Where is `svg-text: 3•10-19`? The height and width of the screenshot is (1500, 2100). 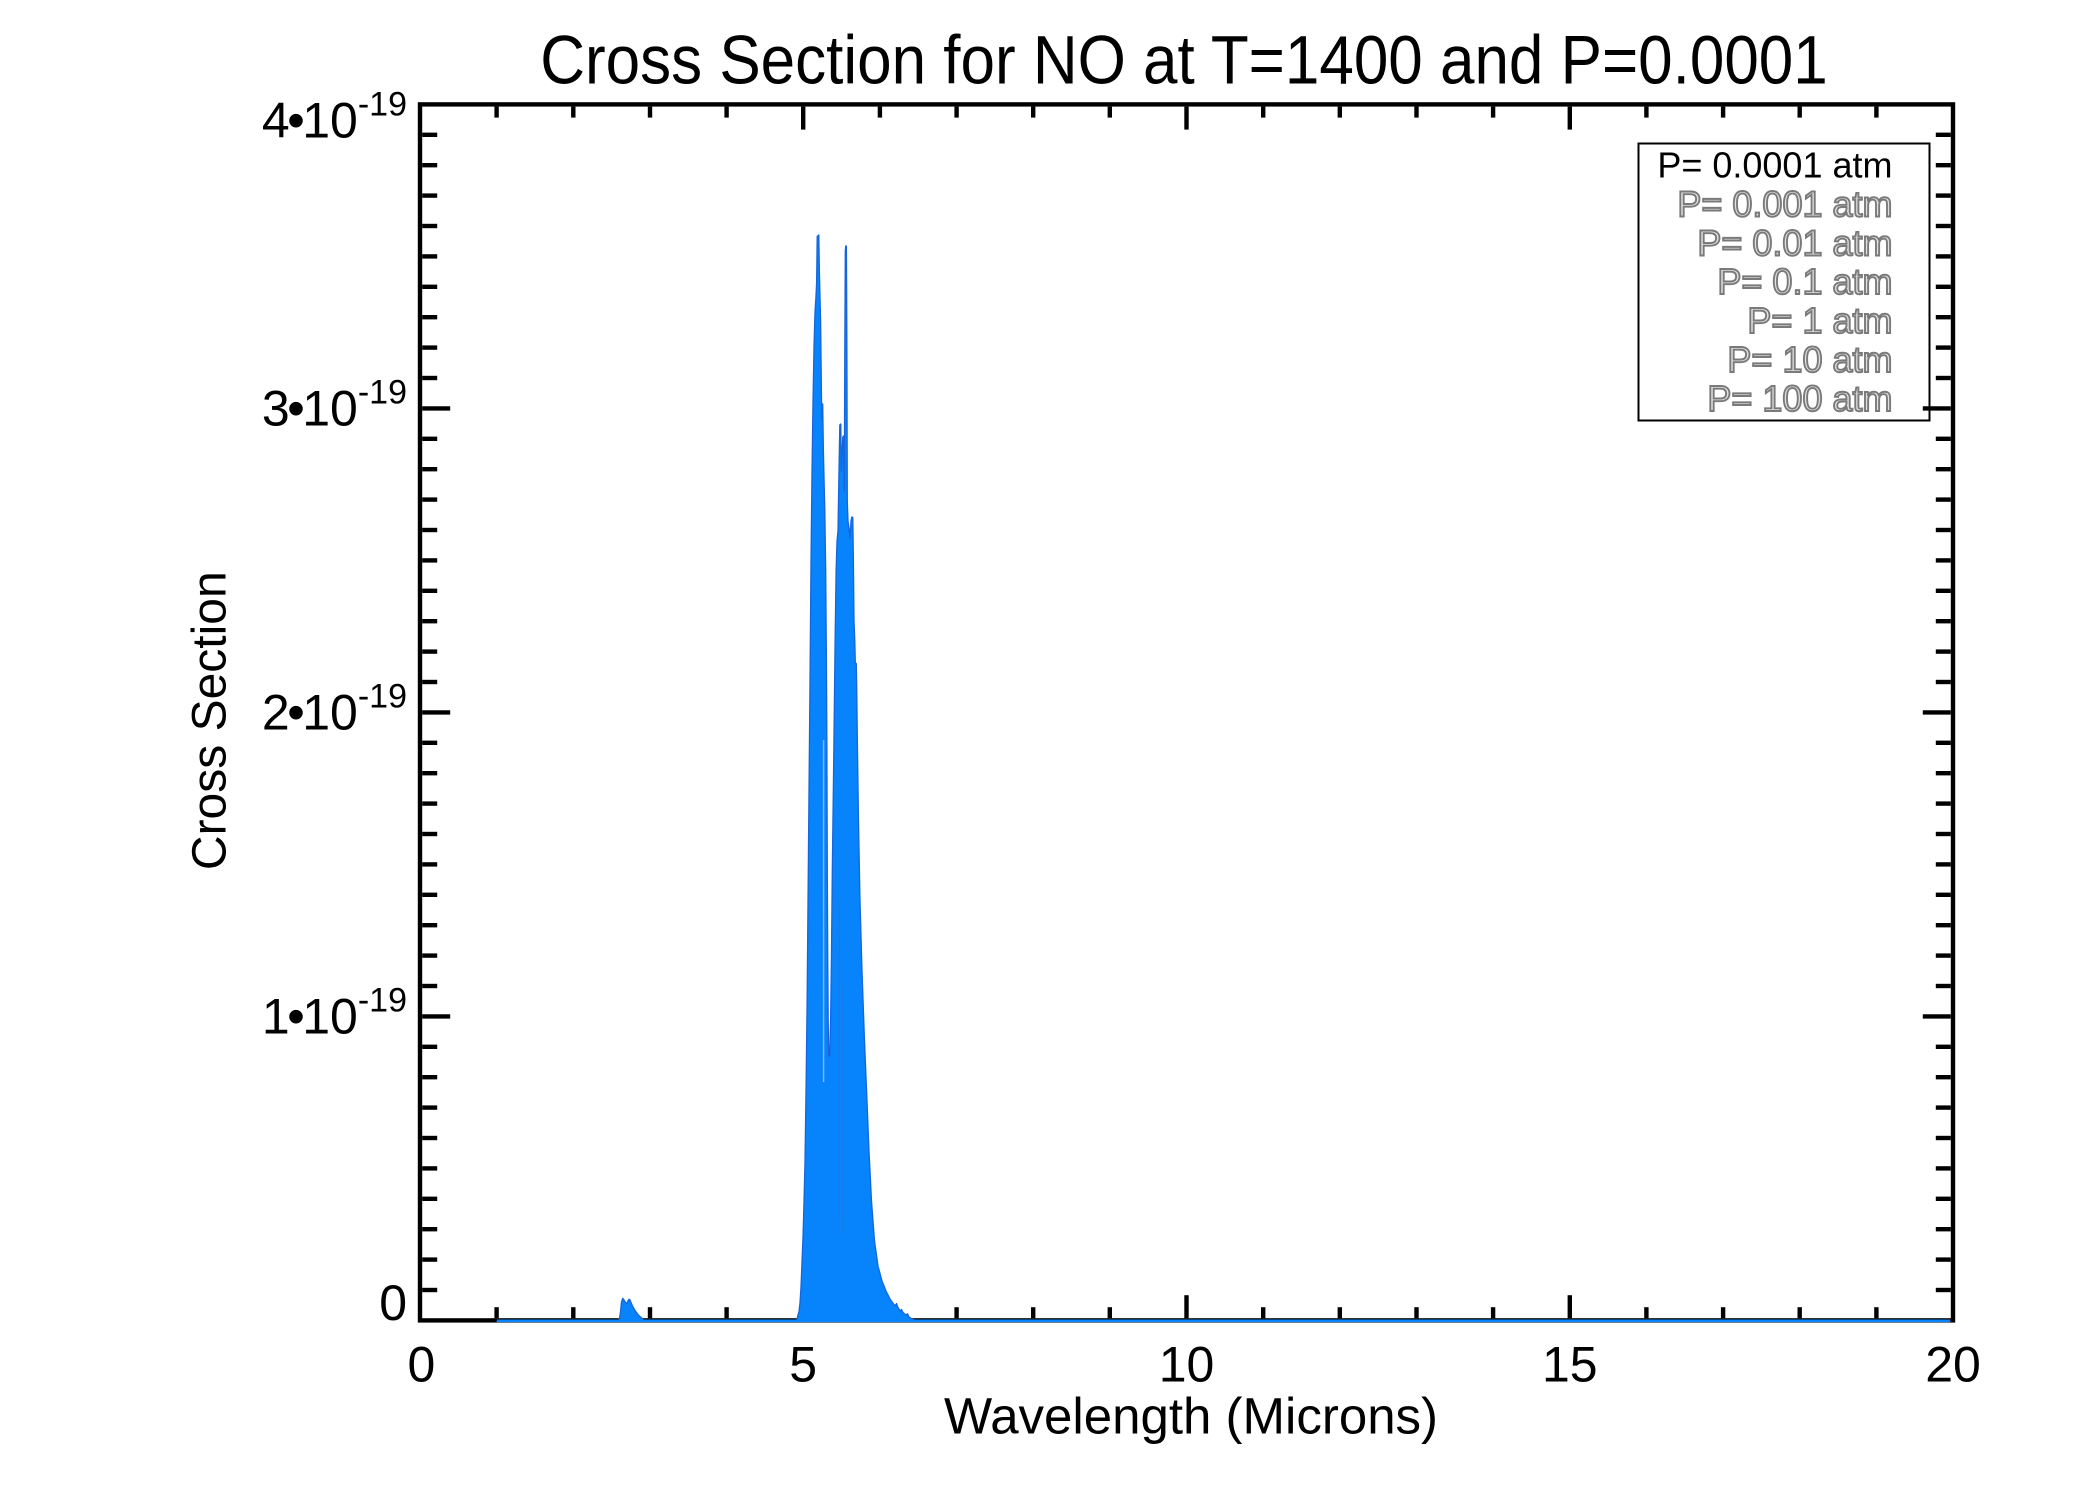
svg-text: 3•10-19 is located at coordinates (334, 404).